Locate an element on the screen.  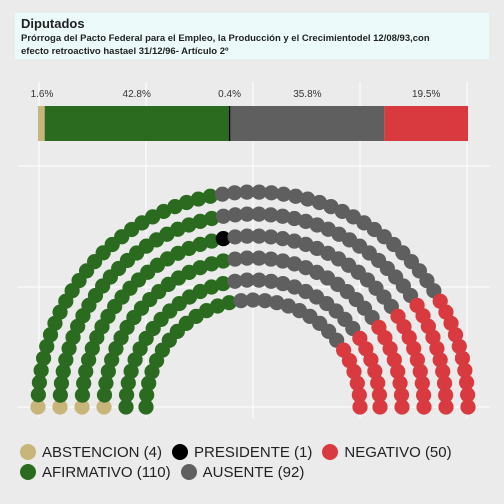
legend-item-ausente: AUSENTE (92) is located at coordinates (243, 472).